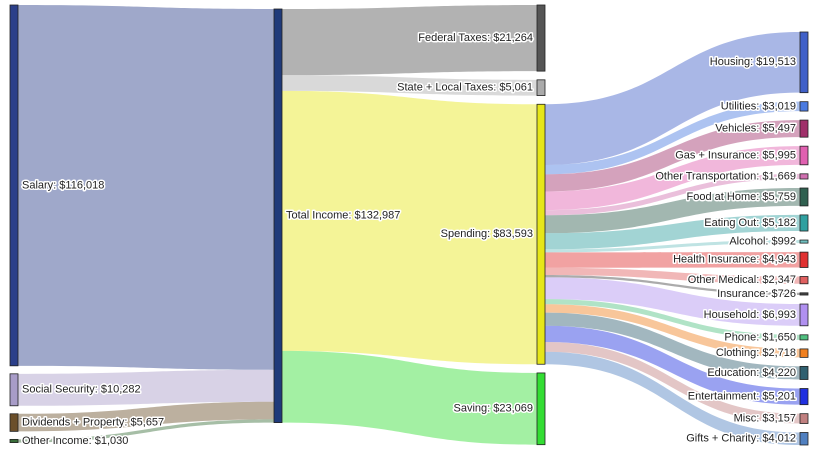  I want to click on node-label: Other Transportation: $1,669, so click(725, 176).